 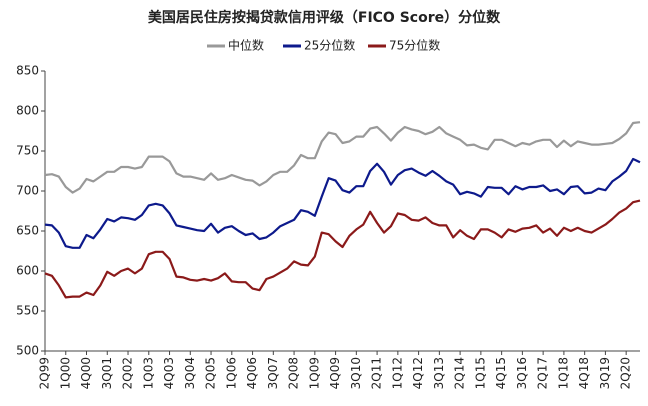 I want to click on x-tick-label: 3Q04, so click(x=190, y=373).